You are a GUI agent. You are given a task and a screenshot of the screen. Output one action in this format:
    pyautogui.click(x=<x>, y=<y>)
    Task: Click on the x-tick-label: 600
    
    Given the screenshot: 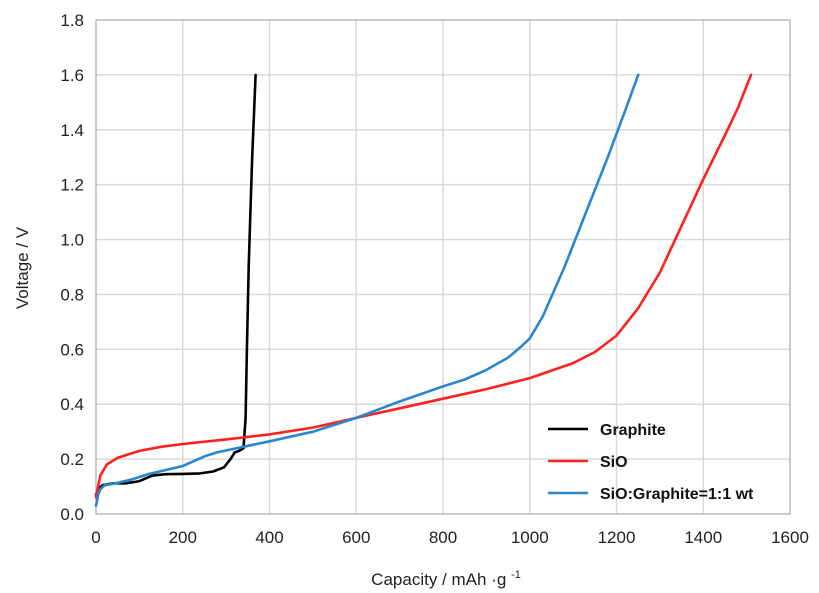 What is the action you would take?
    pyautogui.click(x=356, y=537)
    